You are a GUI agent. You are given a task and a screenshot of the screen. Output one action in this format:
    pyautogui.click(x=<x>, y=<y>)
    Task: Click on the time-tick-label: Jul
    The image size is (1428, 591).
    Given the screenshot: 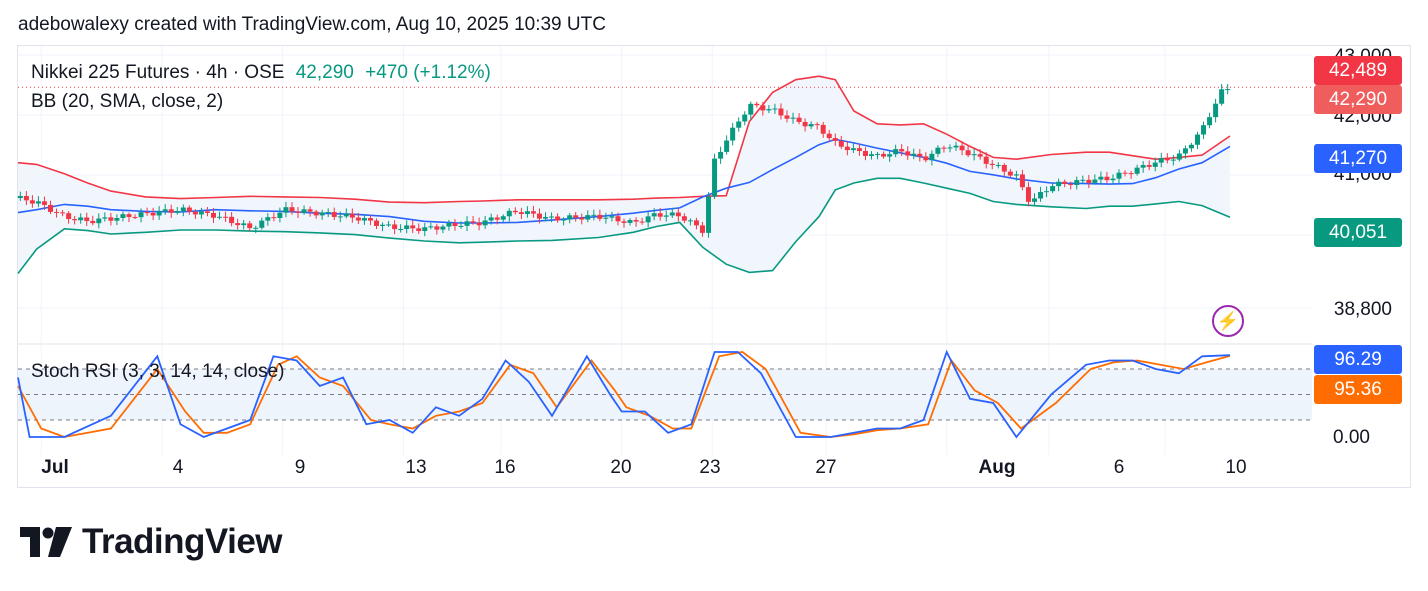 What is the action you would take?
    pyautogui.click(x=54, y=467)
    